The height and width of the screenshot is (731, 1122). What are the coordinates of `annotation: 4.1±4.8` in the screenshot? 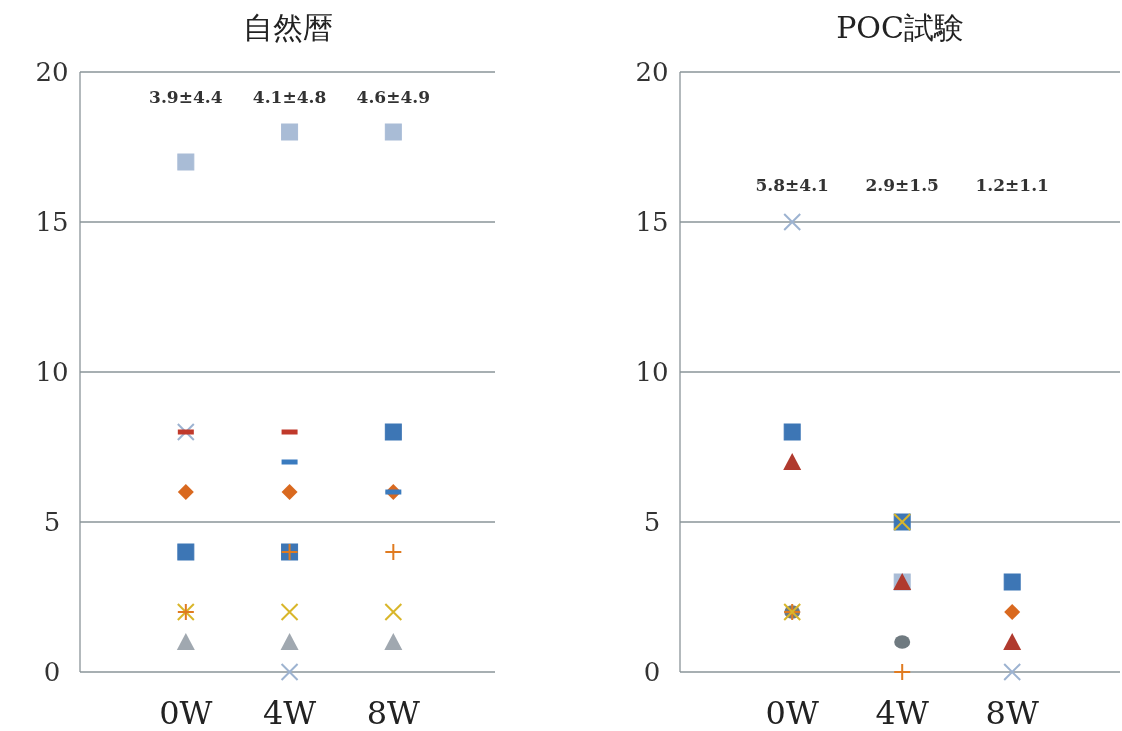 It's located at (289, 97).